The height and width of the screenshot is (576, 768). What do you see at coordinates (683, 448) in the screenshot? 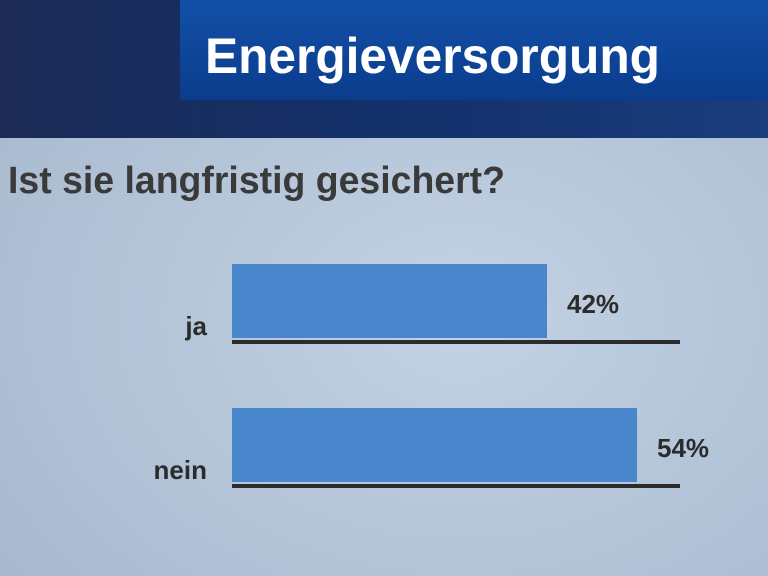
I see `value-label: 54%` at bounding box center [683, 448].